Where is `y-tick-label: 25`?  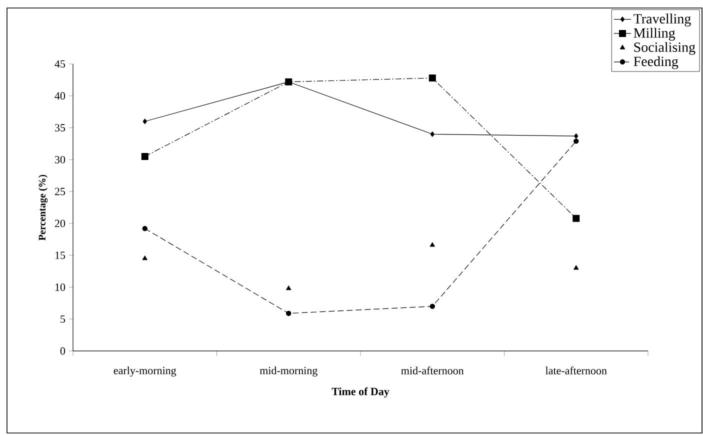 y-tick-label: 25 is located at coordinates (60, 192).